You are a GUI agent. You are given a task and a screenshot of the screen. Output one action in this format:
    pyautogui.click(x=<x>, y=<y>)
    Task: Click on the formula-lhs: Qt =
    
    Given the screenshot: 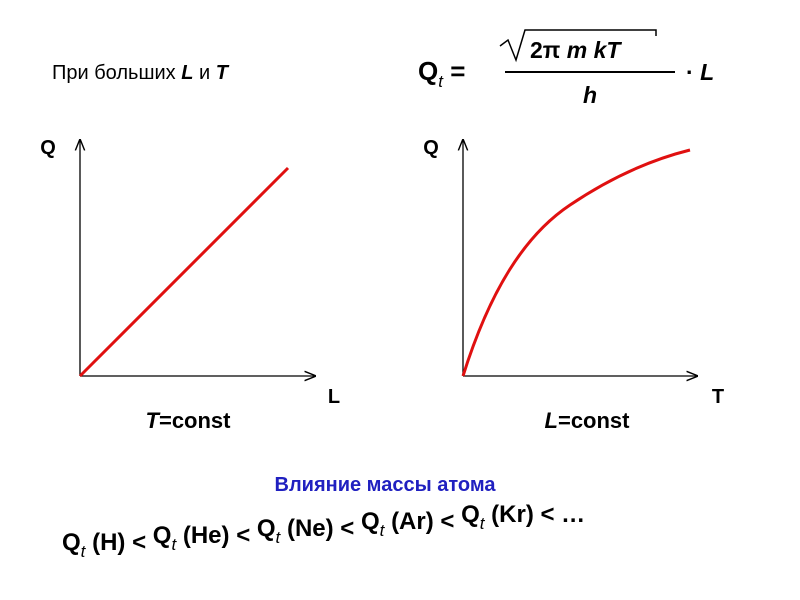 What is the action you would take?
    pyautogui.click(x=441, y=74)
    